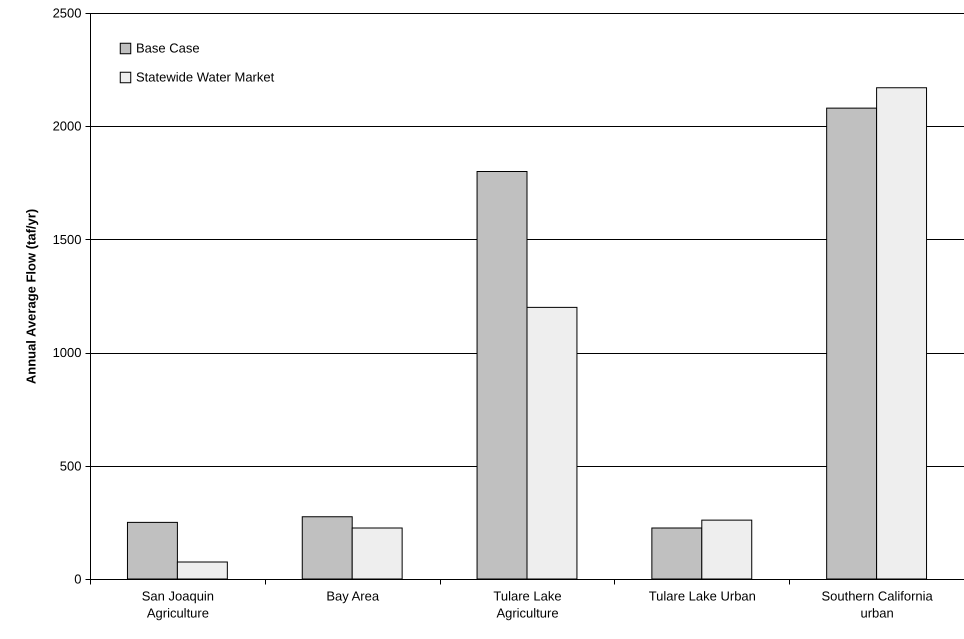 Image resolution: width=964 pixels, height=639 pixels. What do you see at coordinates (67, 239) in the screenshot?
I see `y-tick-label: 1500` at bounding box center [67, 239].